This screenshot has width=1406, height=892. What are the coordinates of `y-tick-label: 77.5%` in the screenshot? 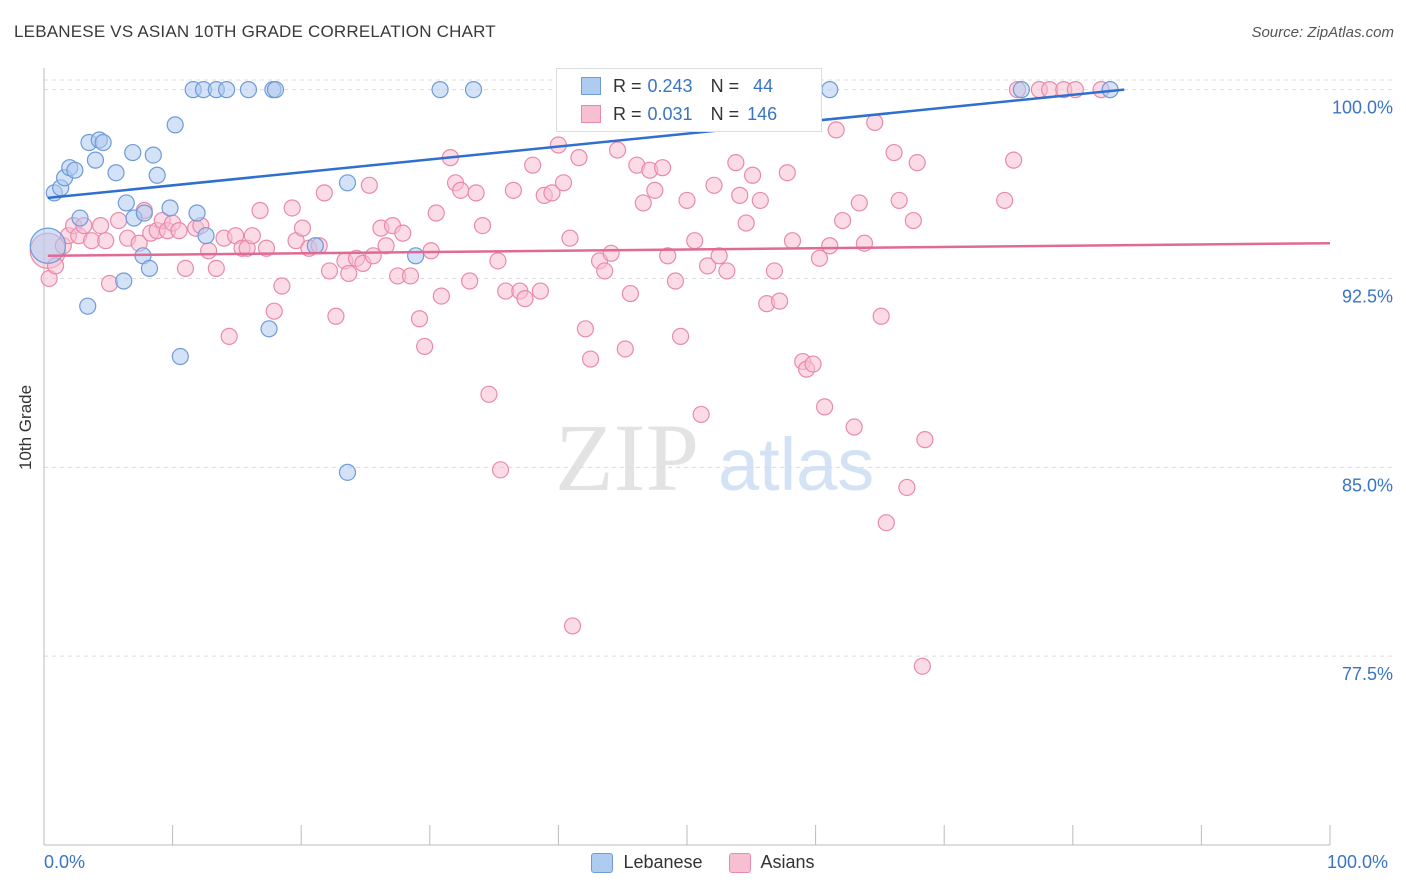 It's located at (1367, 674).